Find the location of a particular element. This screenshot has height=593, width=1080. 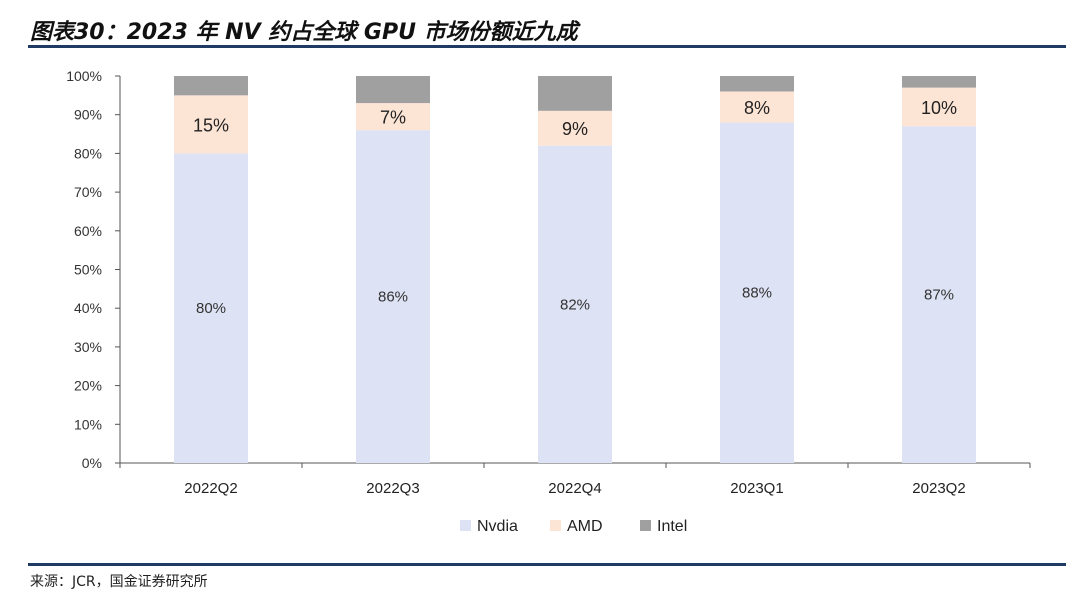

bar-nvdia-2022Q4 is located at coordinates (575, 304).